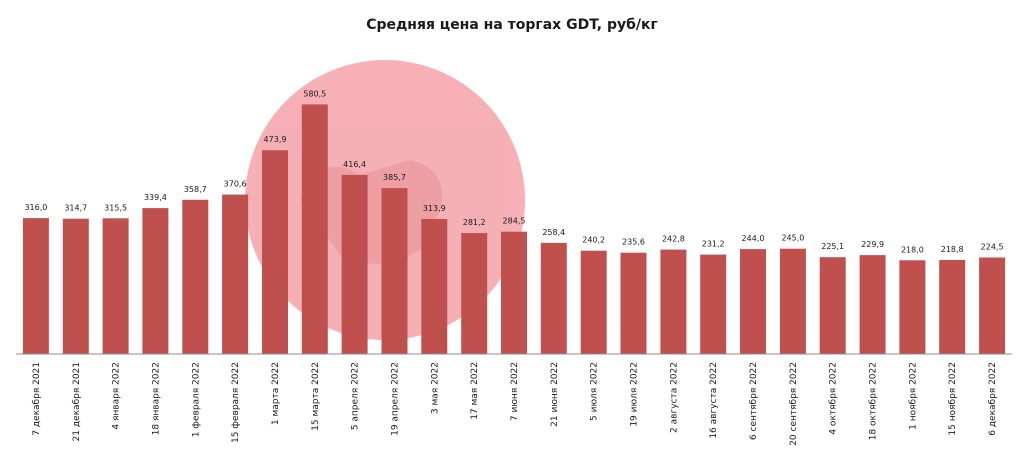  What do you see at coordinates (912, 249) in the screenshot?
I see `data-label: 218,0` at bounding box center [912, 249].